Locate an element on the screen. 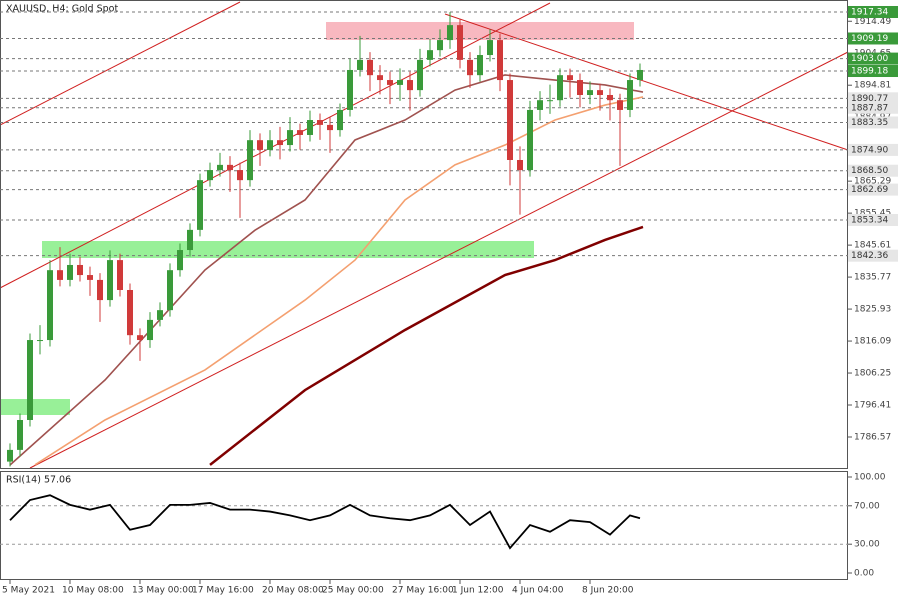  level-label: 1887.87 is located at coordinates (869, 108).